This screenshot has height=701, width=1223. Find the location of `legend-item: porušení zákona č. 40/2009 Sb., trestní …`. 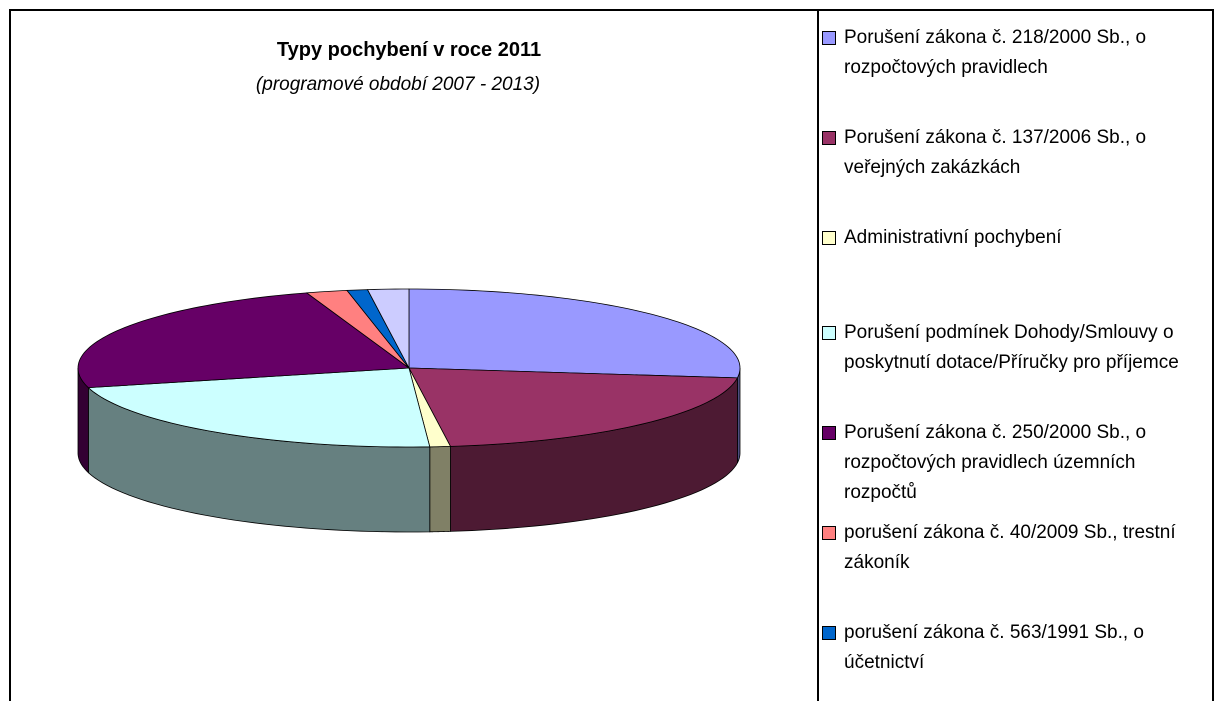

legend-item: porušení zákona č. 40/2009 Sb., trestní … is located at coordinates (1011, 548).